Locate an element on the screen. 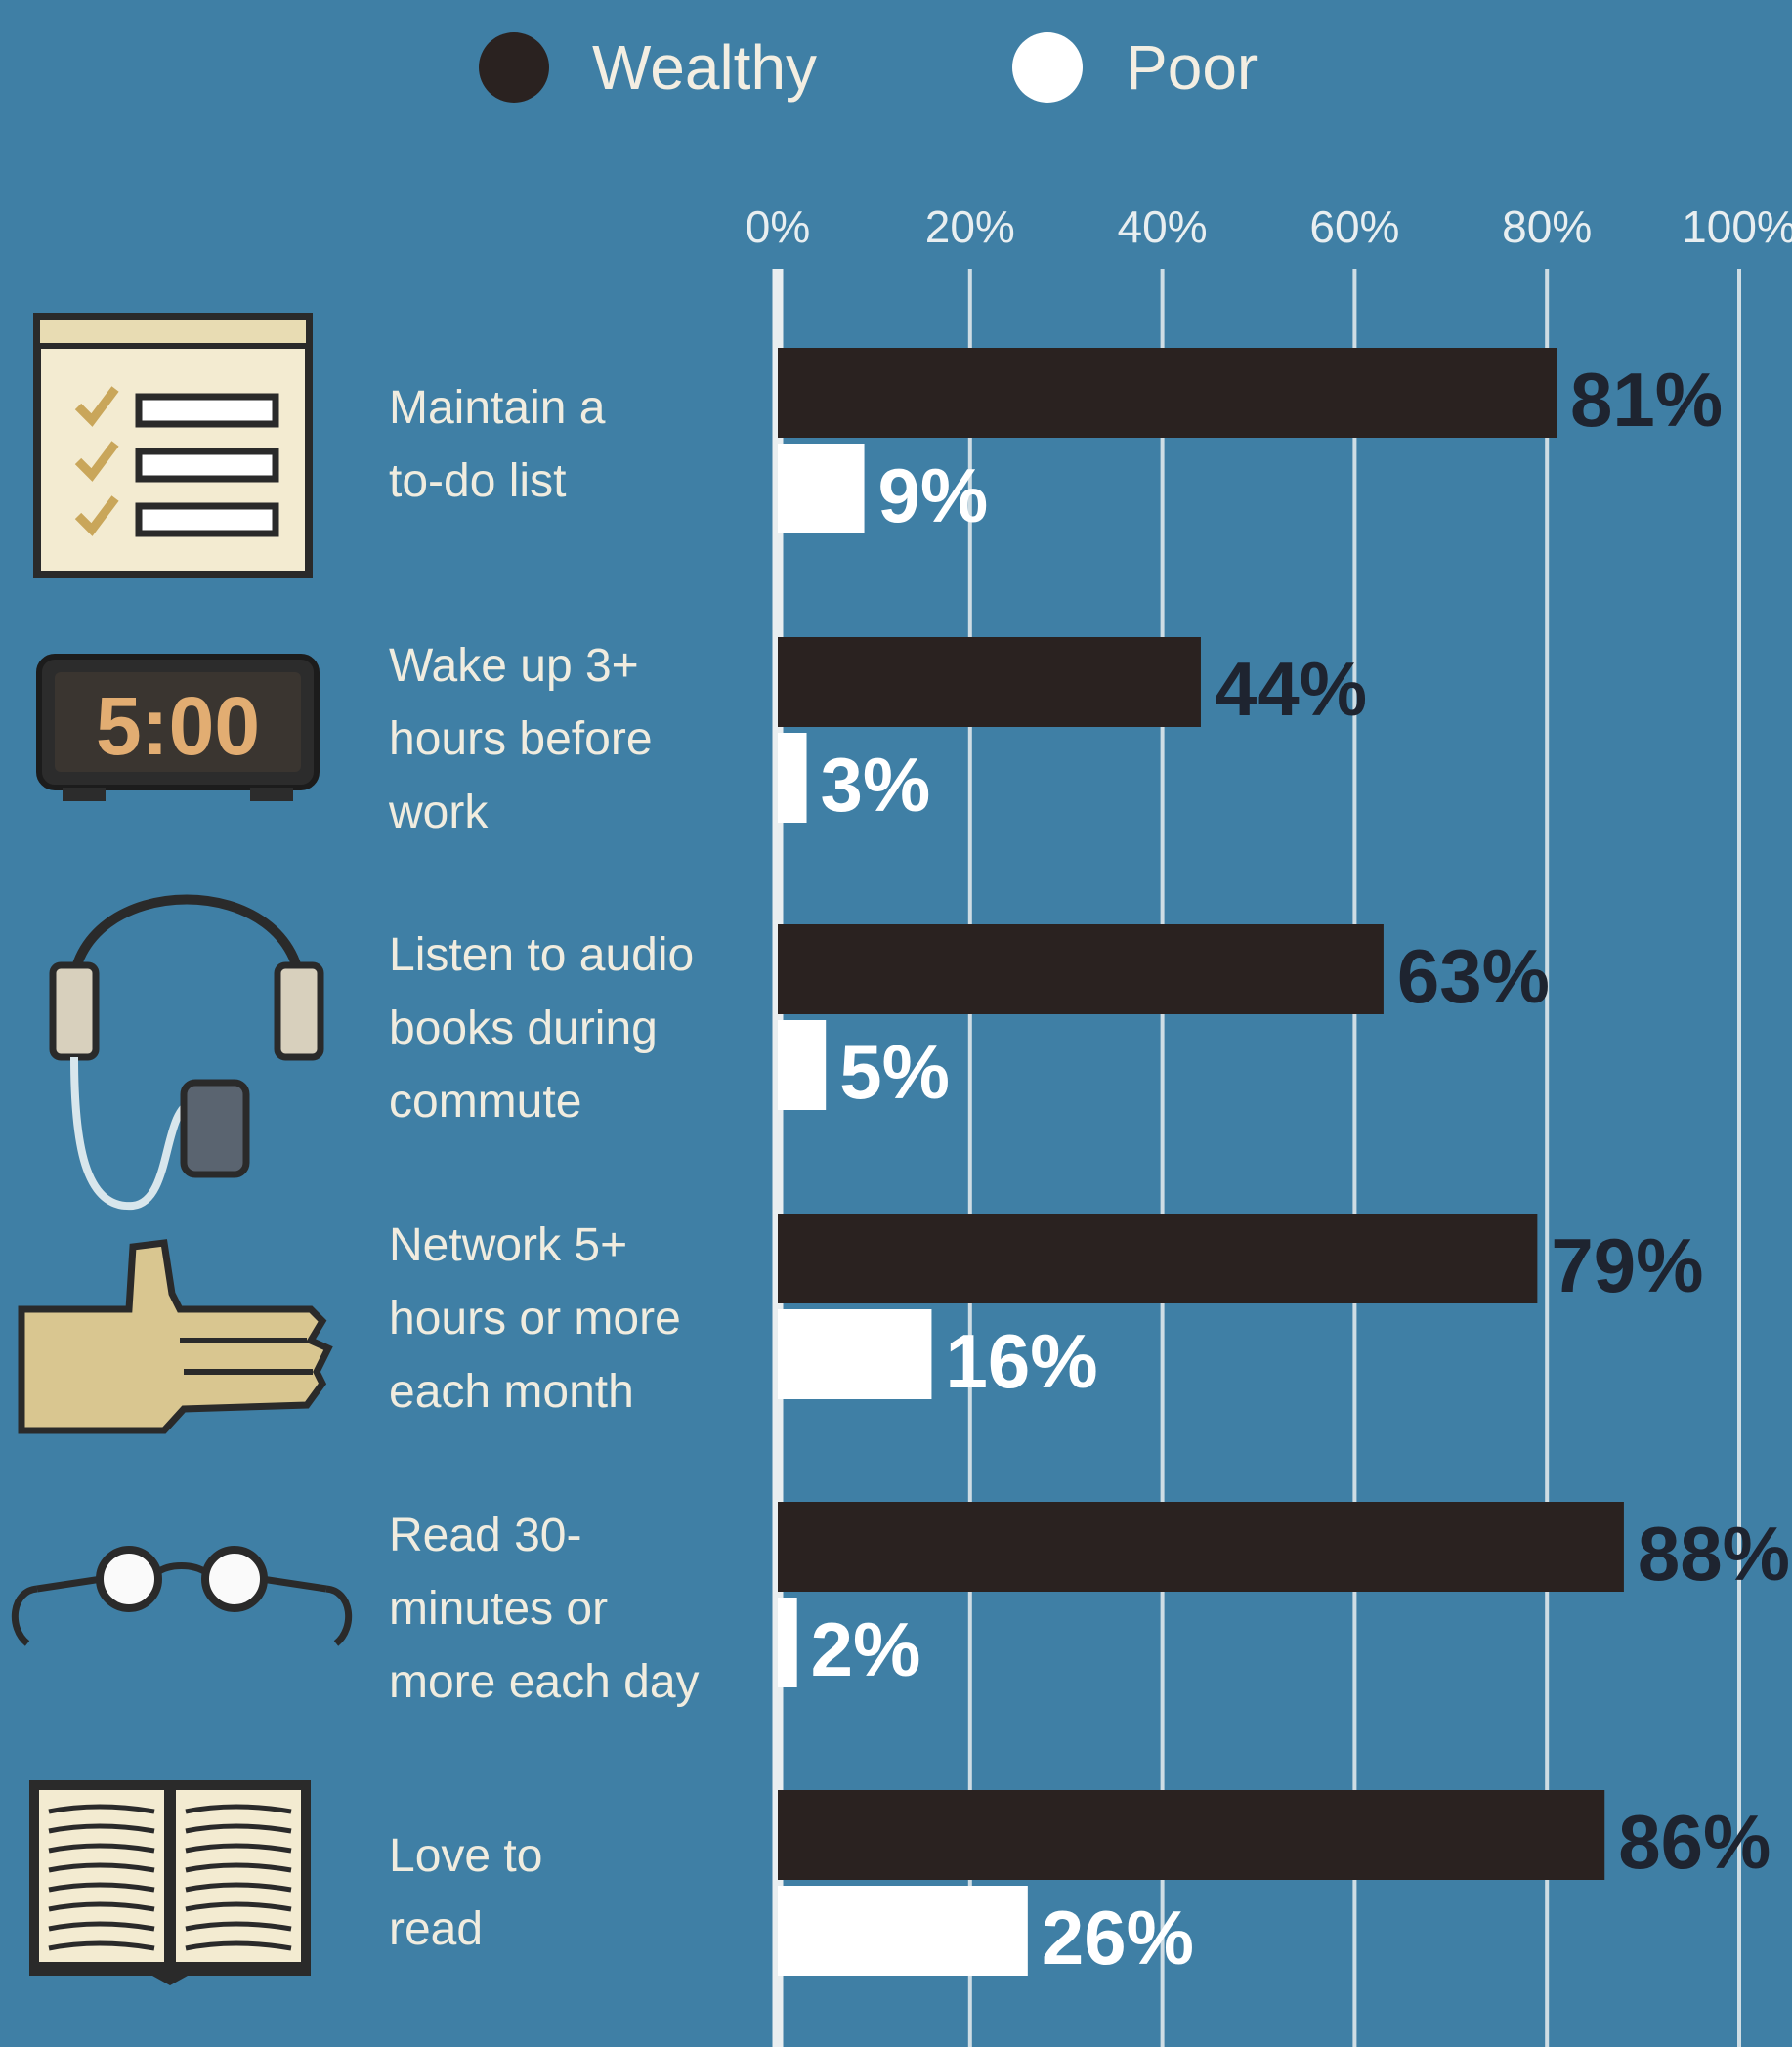 This screenshot has width=1792, height=2047. value-label-wealthy: 63% is located at coordinates (1473, 976).